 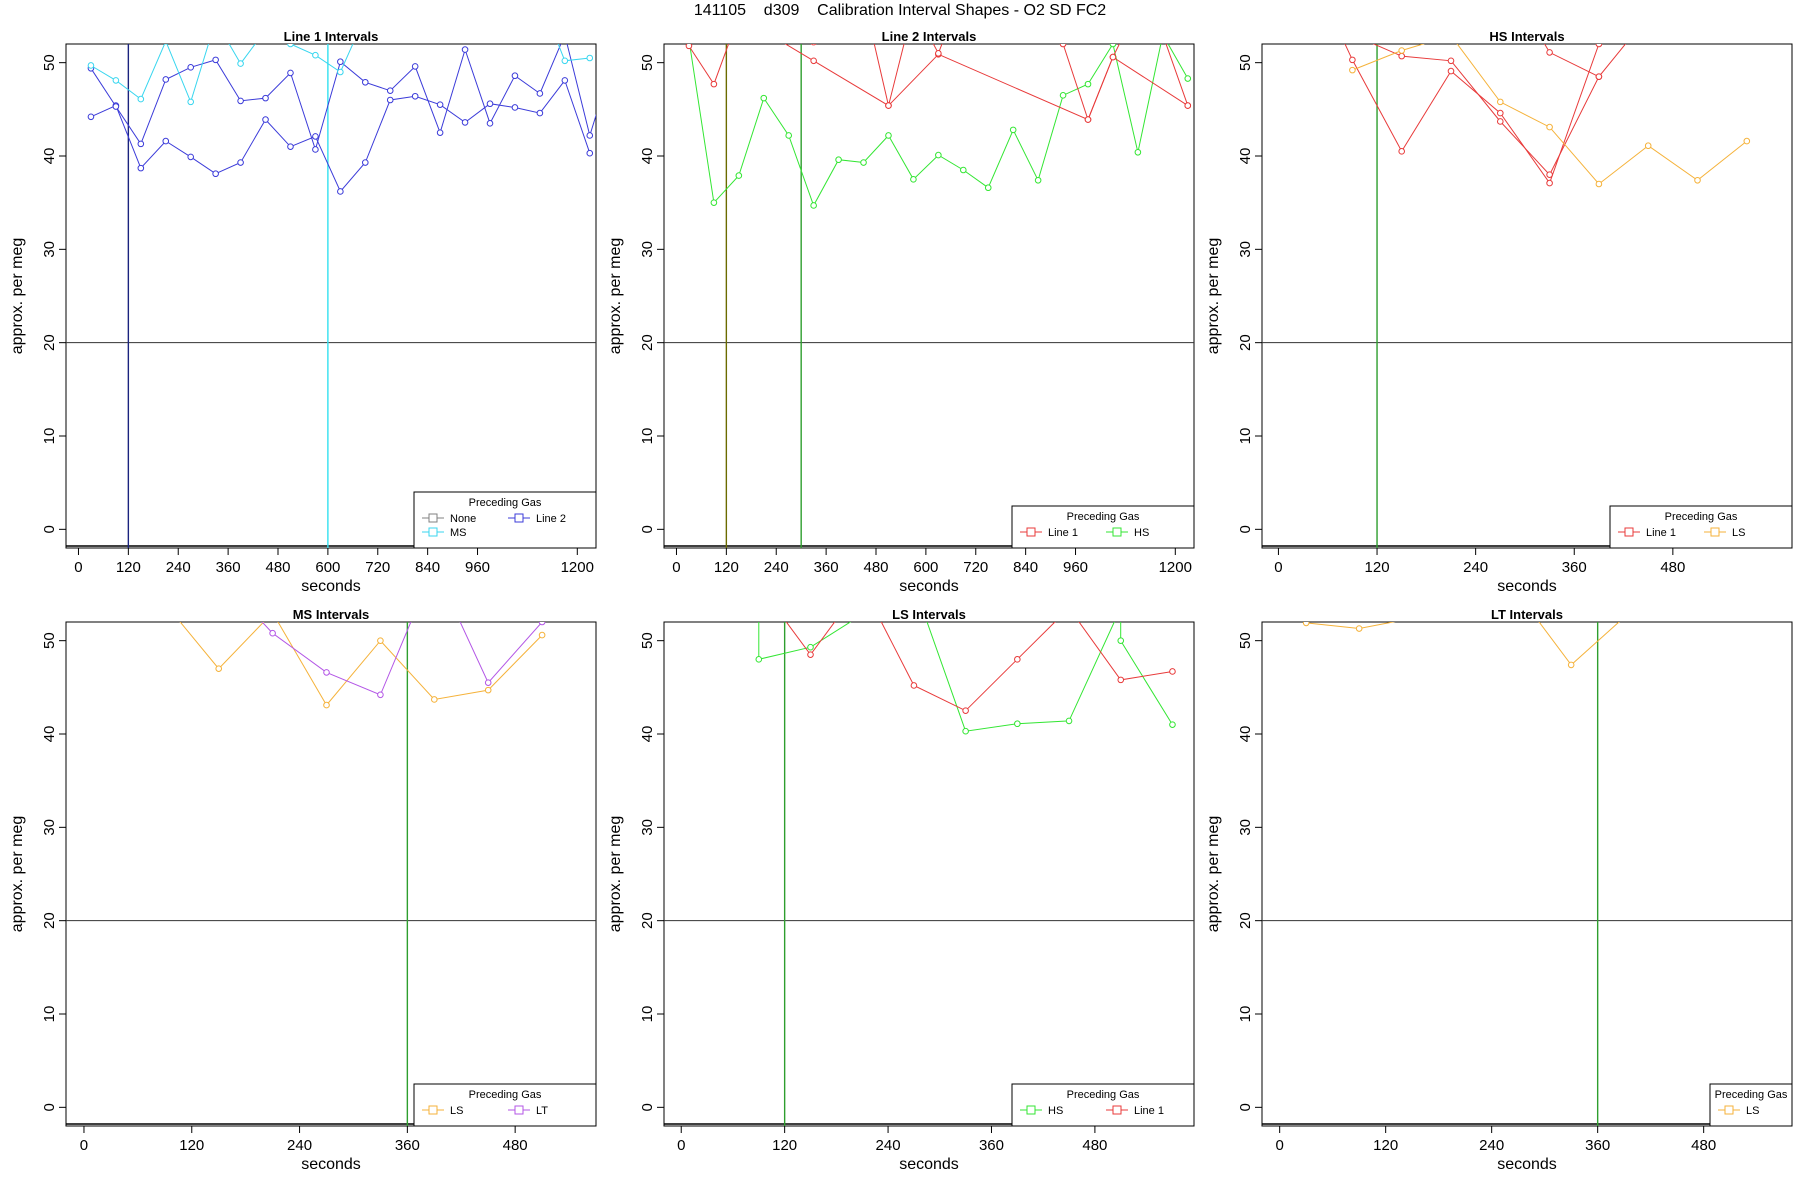 I want to click on legend: Preceding Gas Line 1 HS, so click(x=1103, y=527).